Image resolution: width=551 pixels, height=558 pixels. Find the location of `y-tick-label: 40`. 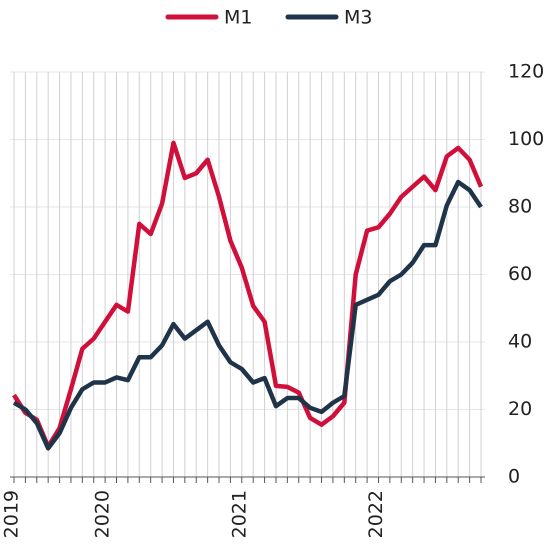

y-tick-label: 40 is located at coordinates (520, 342).